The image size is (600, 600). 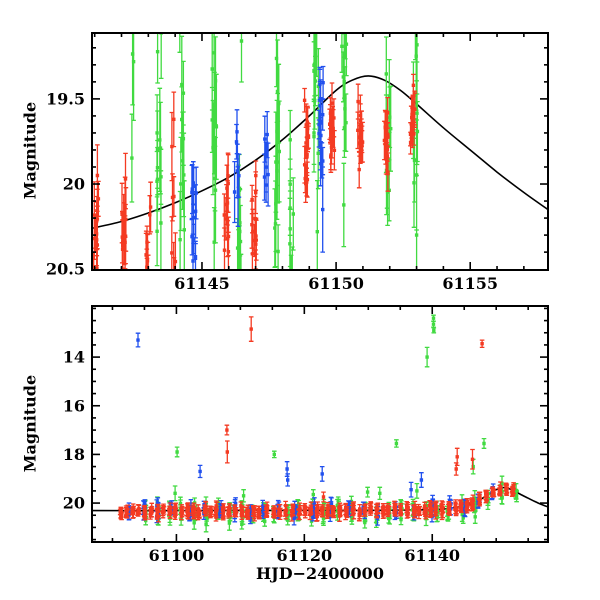 I want to click on y-tick-label: 16, so click(x=74, y=405).